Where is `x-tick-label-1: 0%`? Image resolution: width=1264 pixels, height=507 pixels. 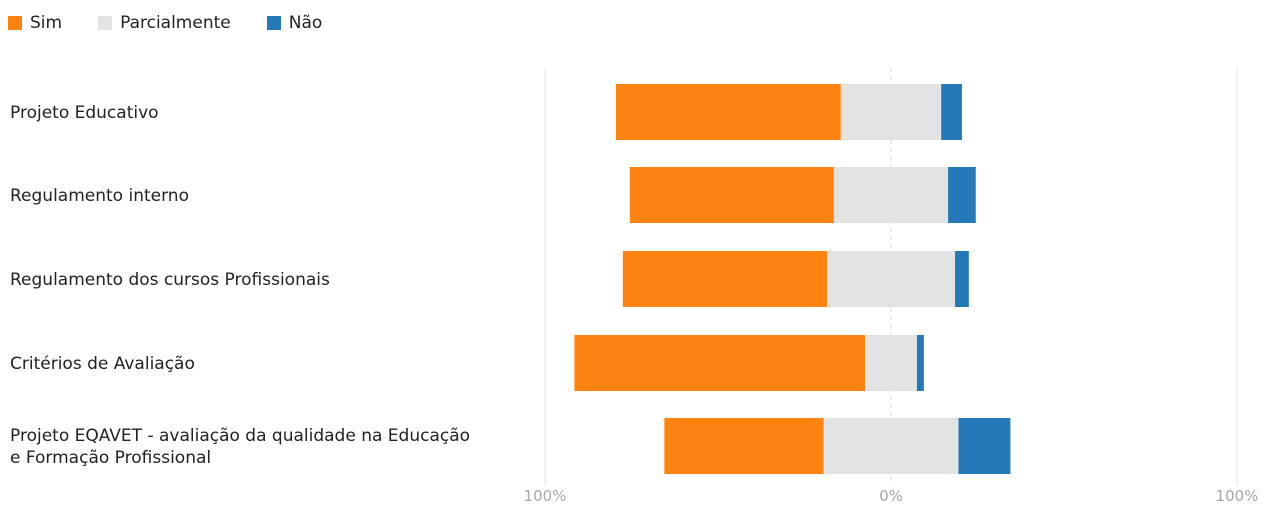
x-tick-label-1: 0% is located at coordinates (891, 496).